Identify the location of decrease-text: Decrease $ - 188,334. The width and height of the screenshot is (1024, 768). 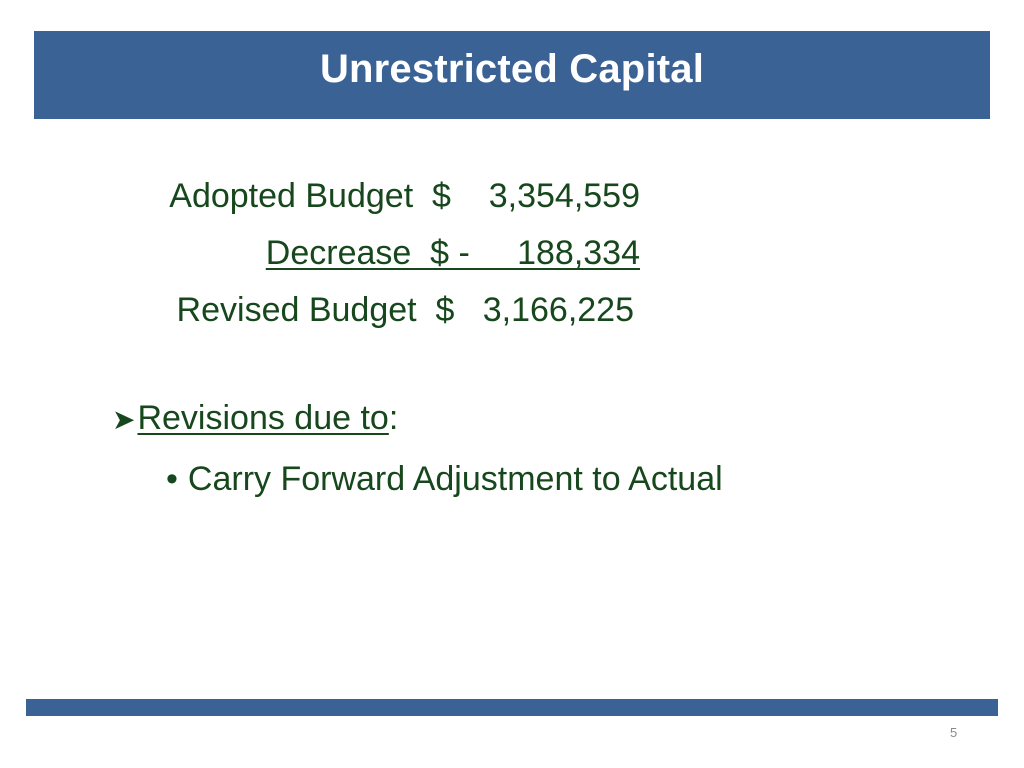
(452, 253).